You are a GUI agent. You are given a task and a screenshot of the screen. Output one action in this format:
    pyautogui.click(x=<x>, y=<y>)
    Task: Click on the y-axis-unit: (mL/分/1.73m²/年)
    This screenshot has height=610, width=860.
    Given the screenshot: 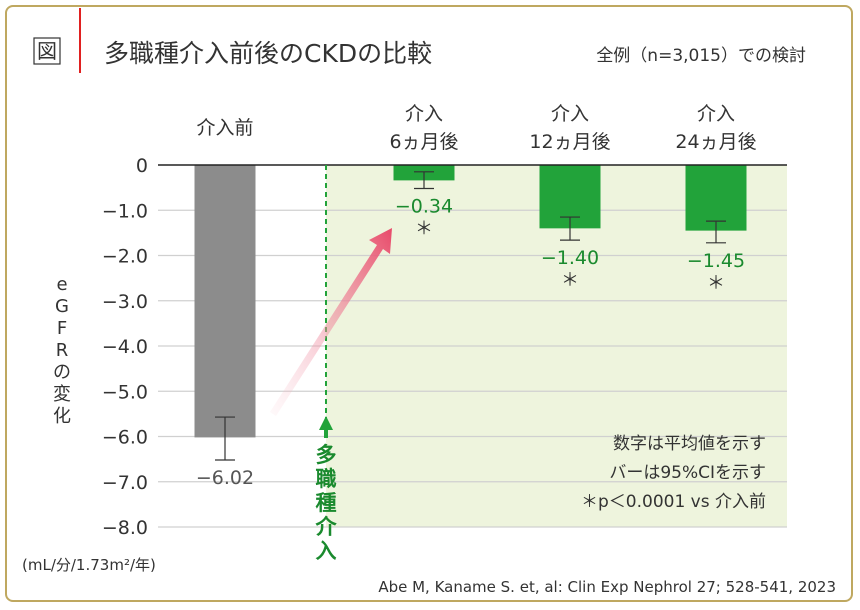 What is the action you would take?
    pyautogui.click(x=89, y=565)
    